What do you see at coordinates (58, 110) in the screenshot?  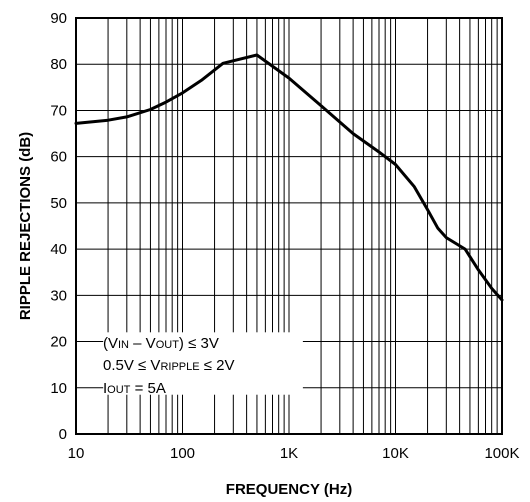 I see `y-tick-label: 70` at bounding box center [58, 110].